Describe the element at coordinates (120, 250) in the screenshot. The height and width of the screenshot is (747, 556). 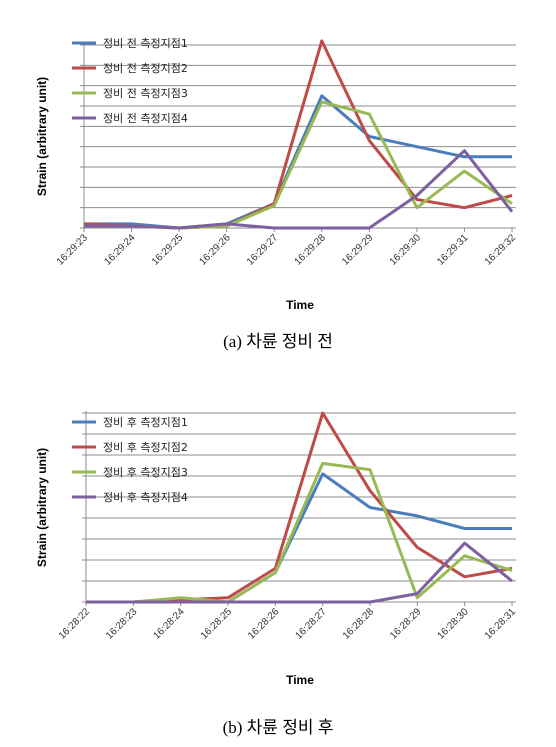
I see `x-tick-label: 16:29:24` at that location.